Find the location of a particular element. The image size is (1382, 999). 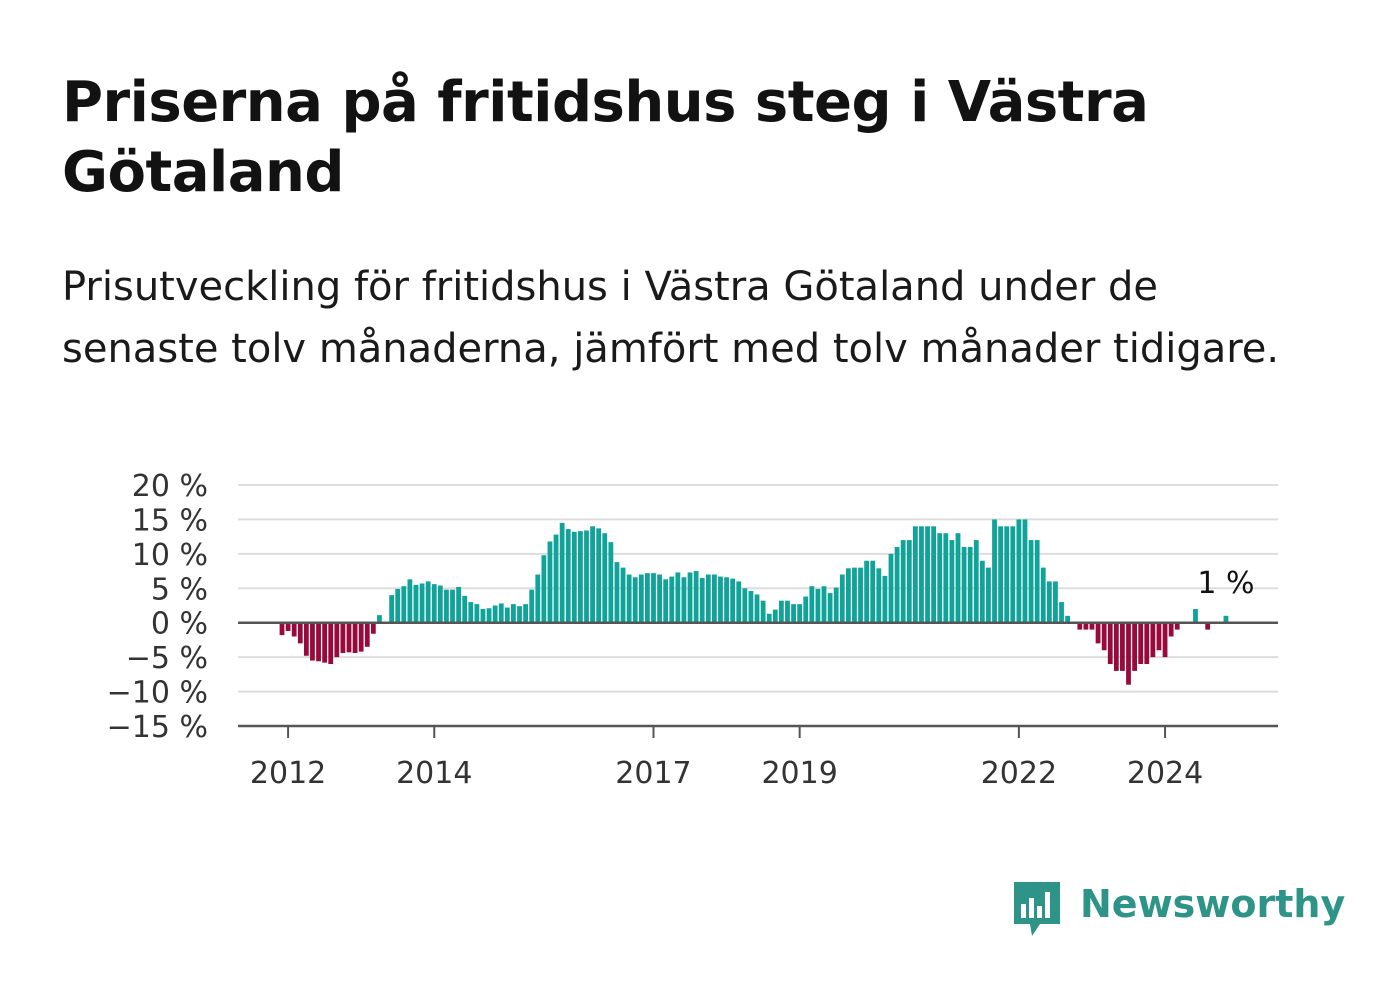

x-tick-label: 2017 is located at coordinates (653, 773).